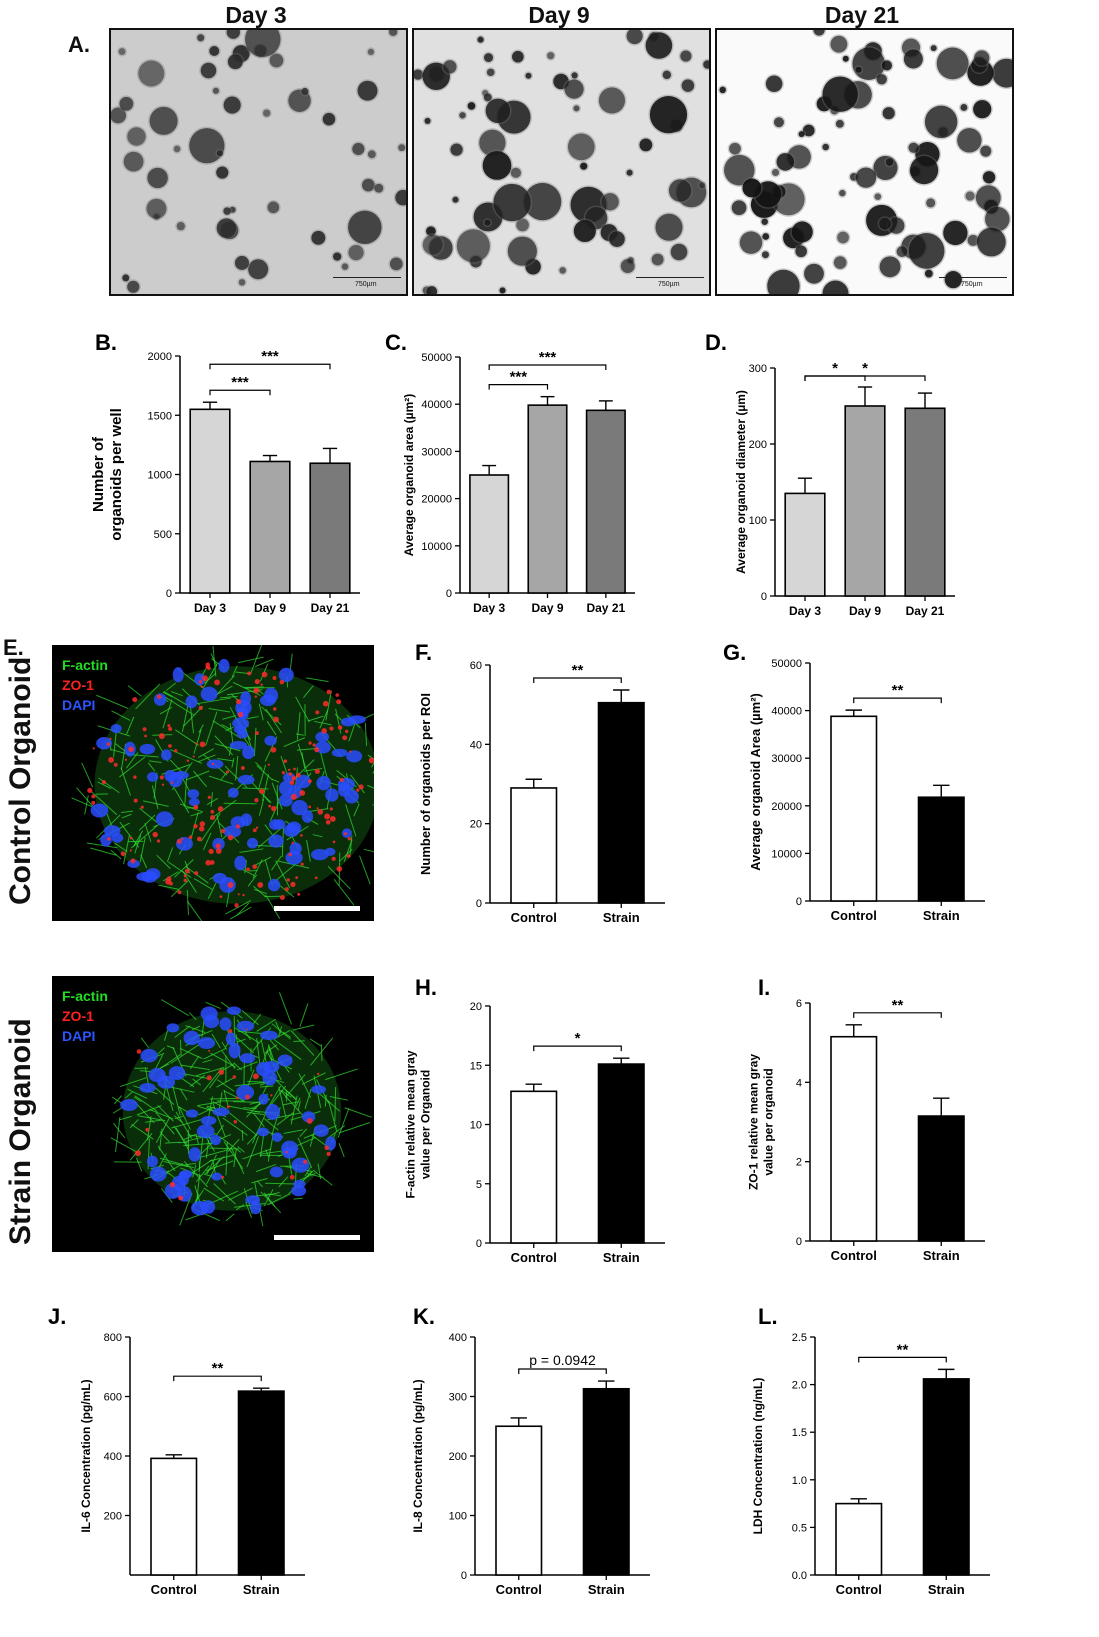 This screenshot has width=1099, height=1637. What do you see at coordinates (436, 500) in the screenshot?
I see `y-tick-label: 20000` at bounding box center [436, 500].